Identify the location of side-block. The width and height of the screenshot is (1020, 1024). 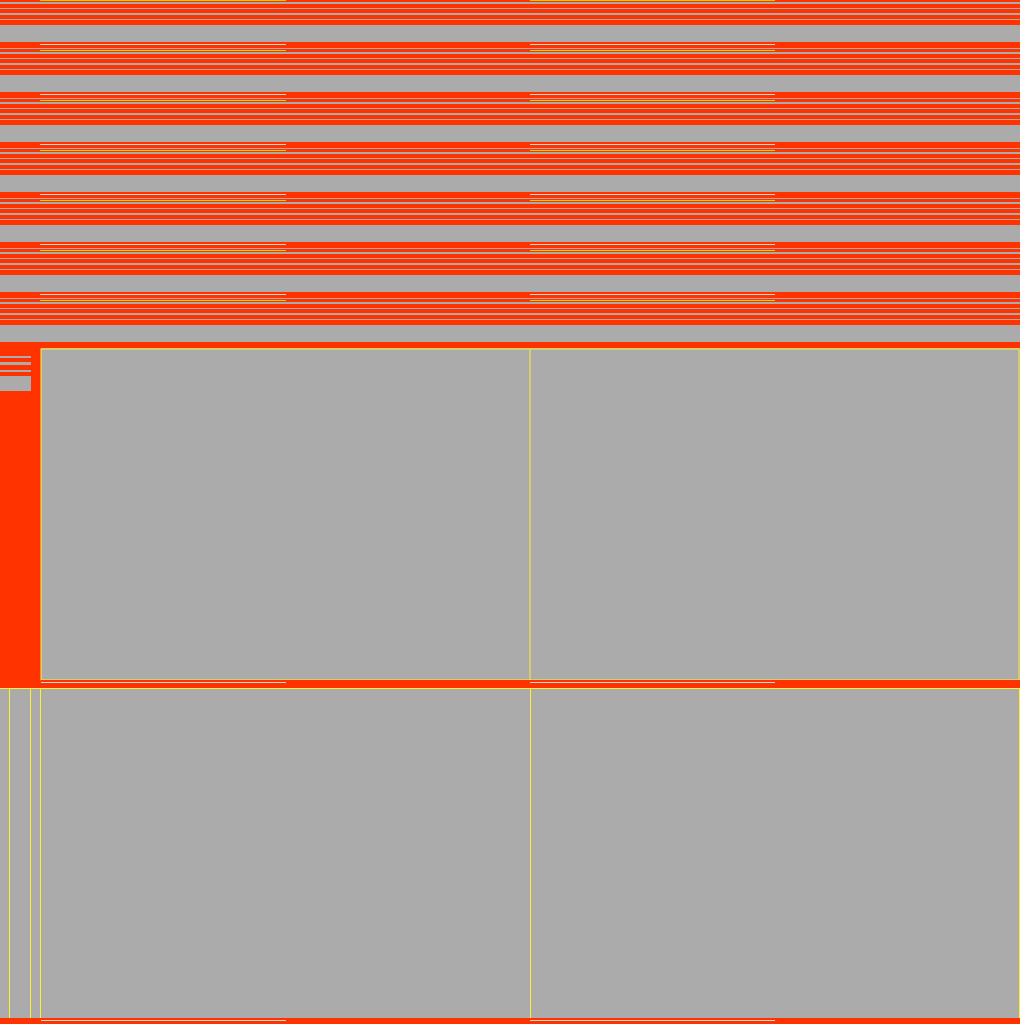
(15, 383).